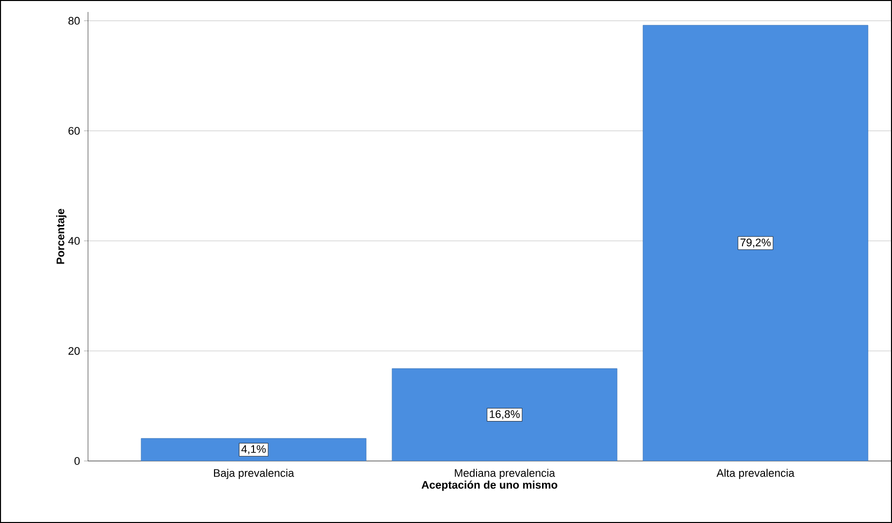 This screenshot has width=892, height=523. I want to click on y-tick-label: 20, so click(74, 351).